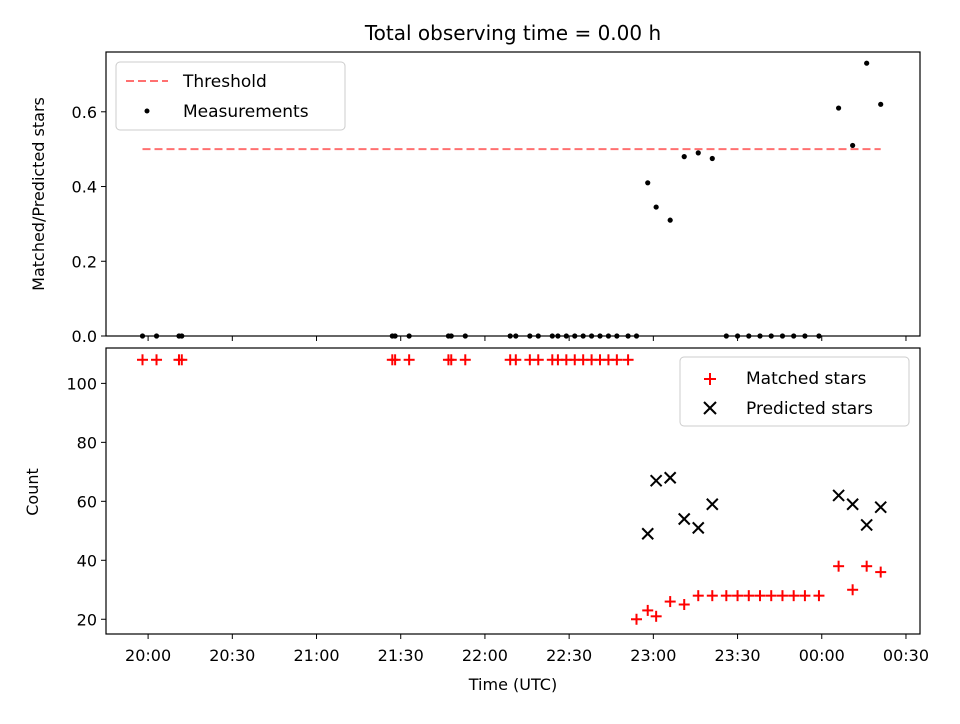 The width and height of the screenshot is (960, 724). I want to click on legend-predicted-label: Predicted stars, so click(809, 409).